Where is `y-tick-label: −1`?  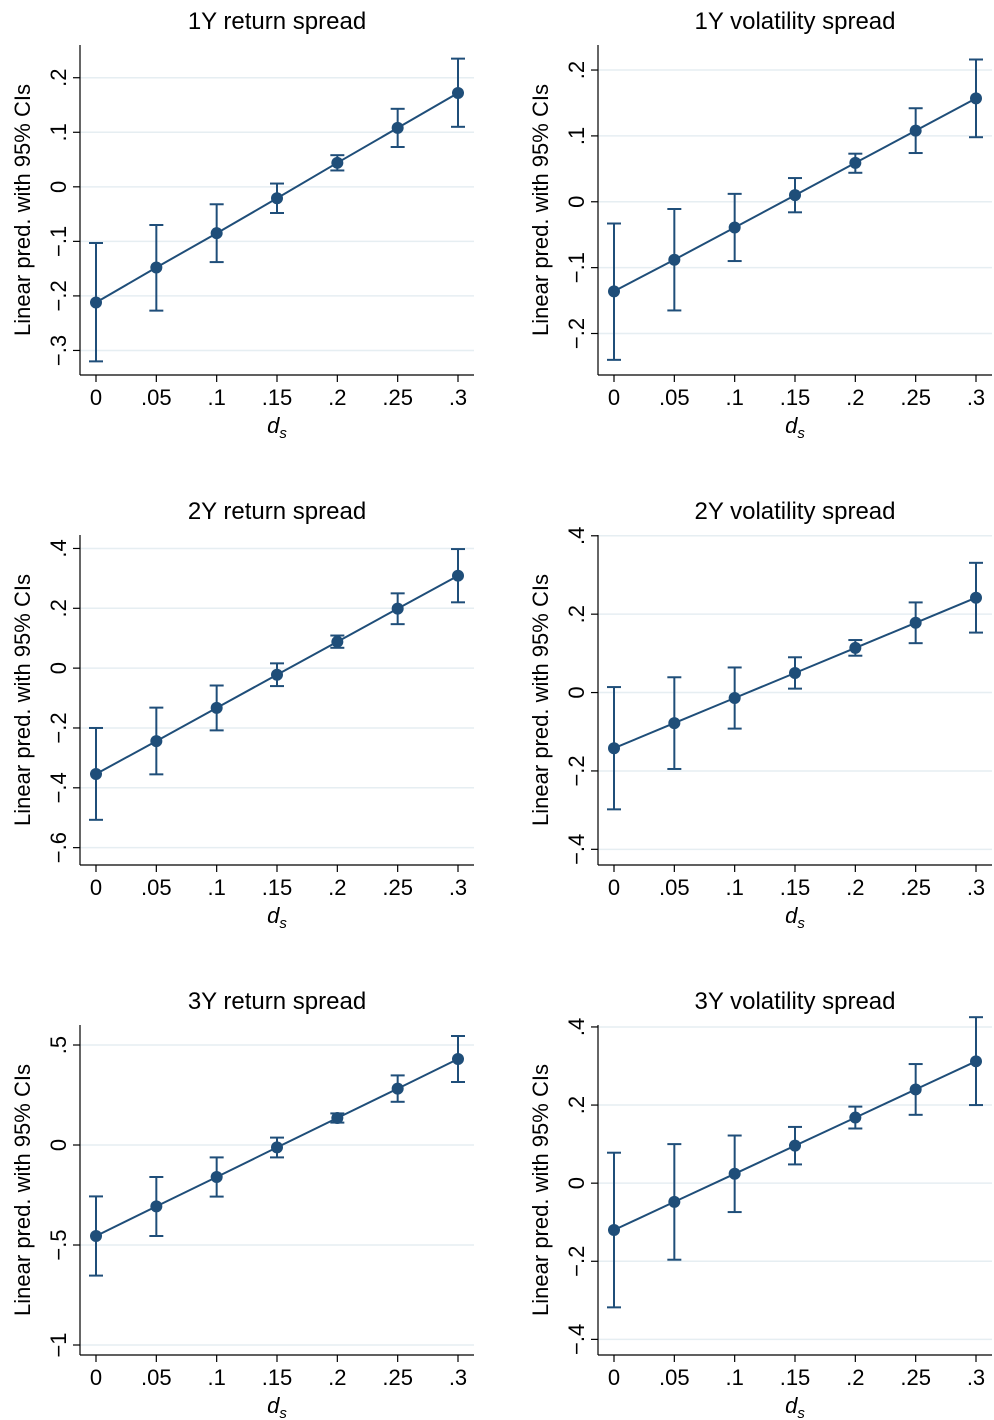
y-tick-label: −1 is located at coordinates (58, 1344).